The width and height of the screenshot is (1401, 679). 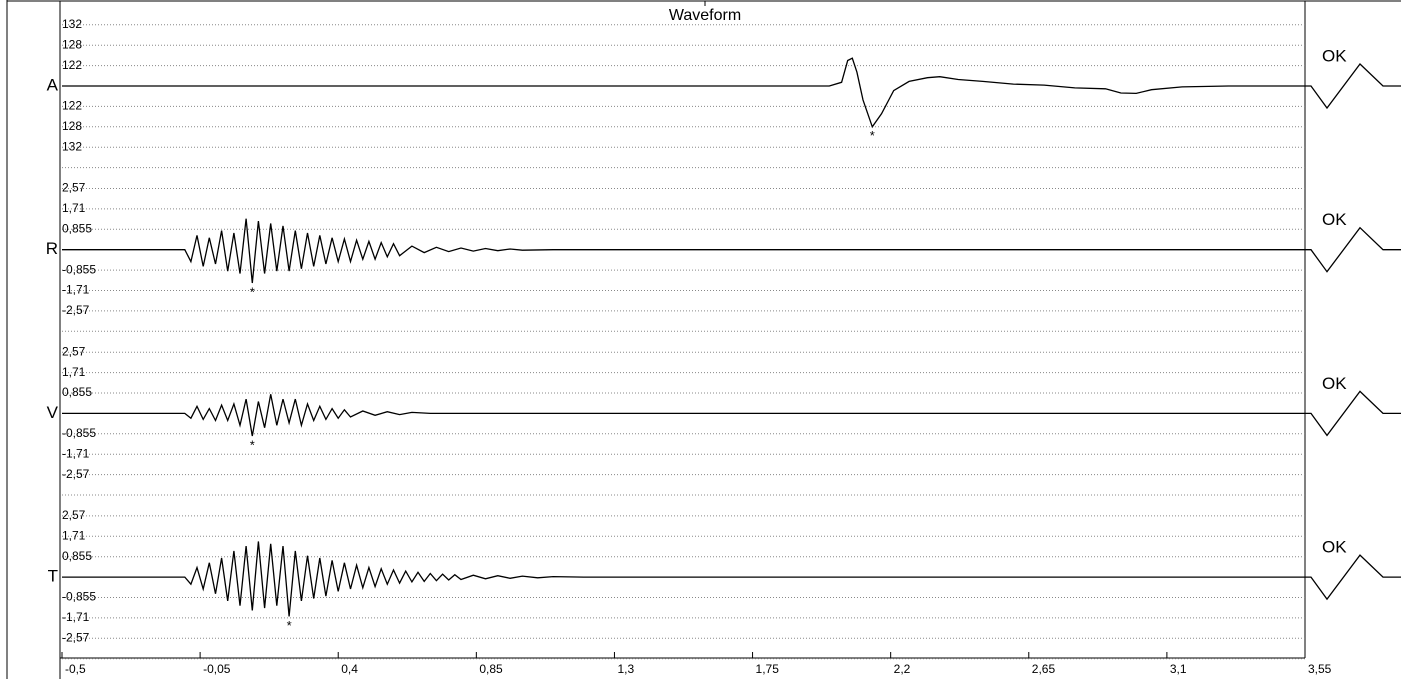 I want to click on x-tick-label: -0,05, so click(x=217, y=669).